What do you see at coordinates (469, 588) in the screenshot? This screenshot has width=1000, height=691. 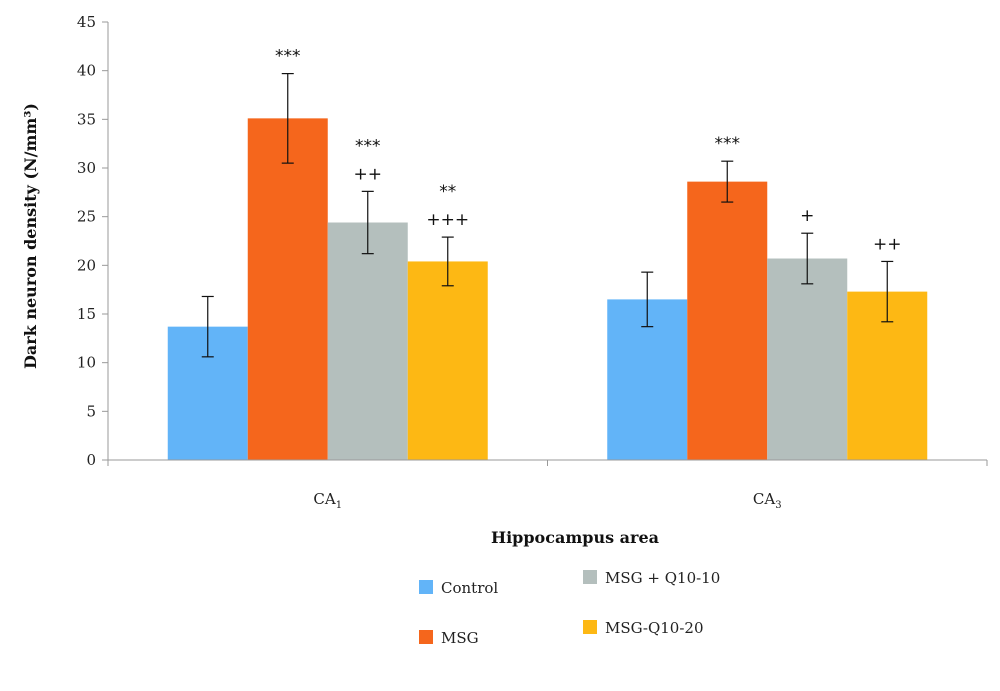 I see `legend-label: Control` at bounding box center [469, 588].